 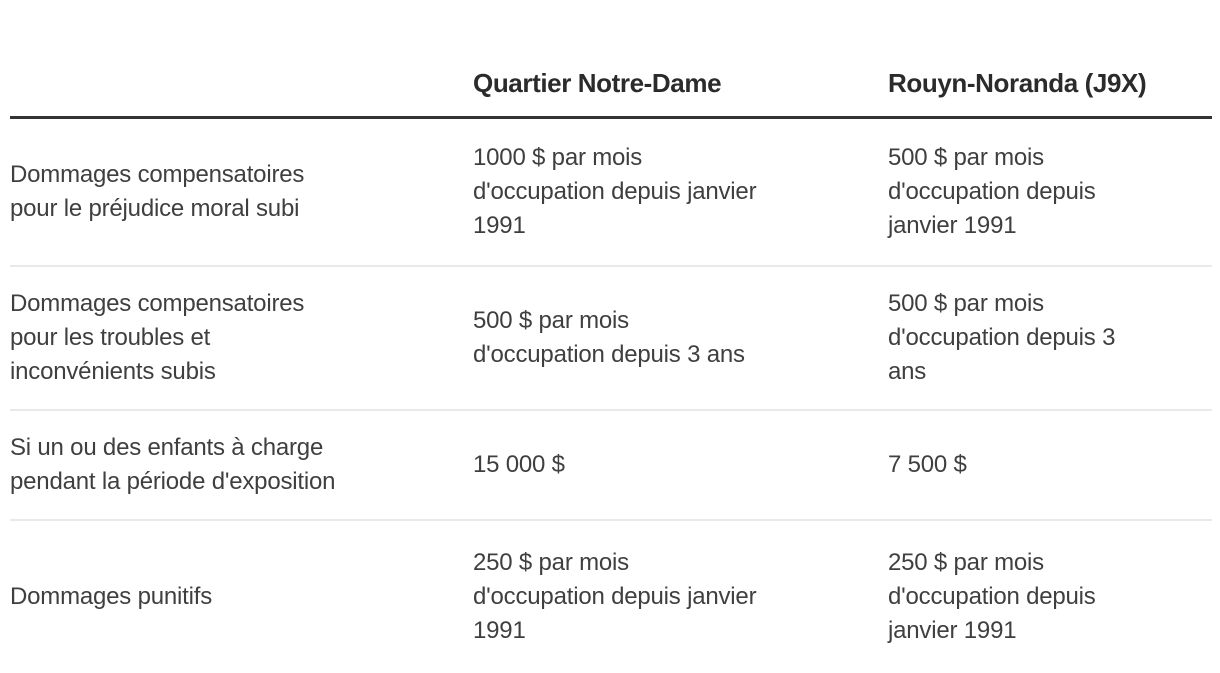 I want to click on column-header-empty, so click(x=241, y=59).